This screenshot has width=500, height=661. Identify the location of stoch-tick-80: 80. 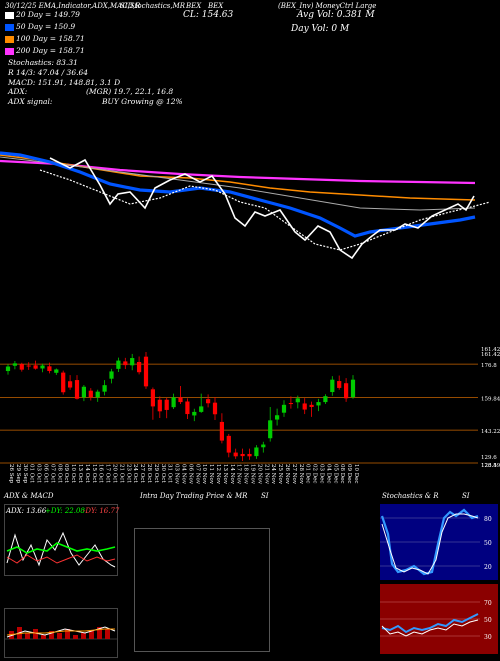
(488, 519).